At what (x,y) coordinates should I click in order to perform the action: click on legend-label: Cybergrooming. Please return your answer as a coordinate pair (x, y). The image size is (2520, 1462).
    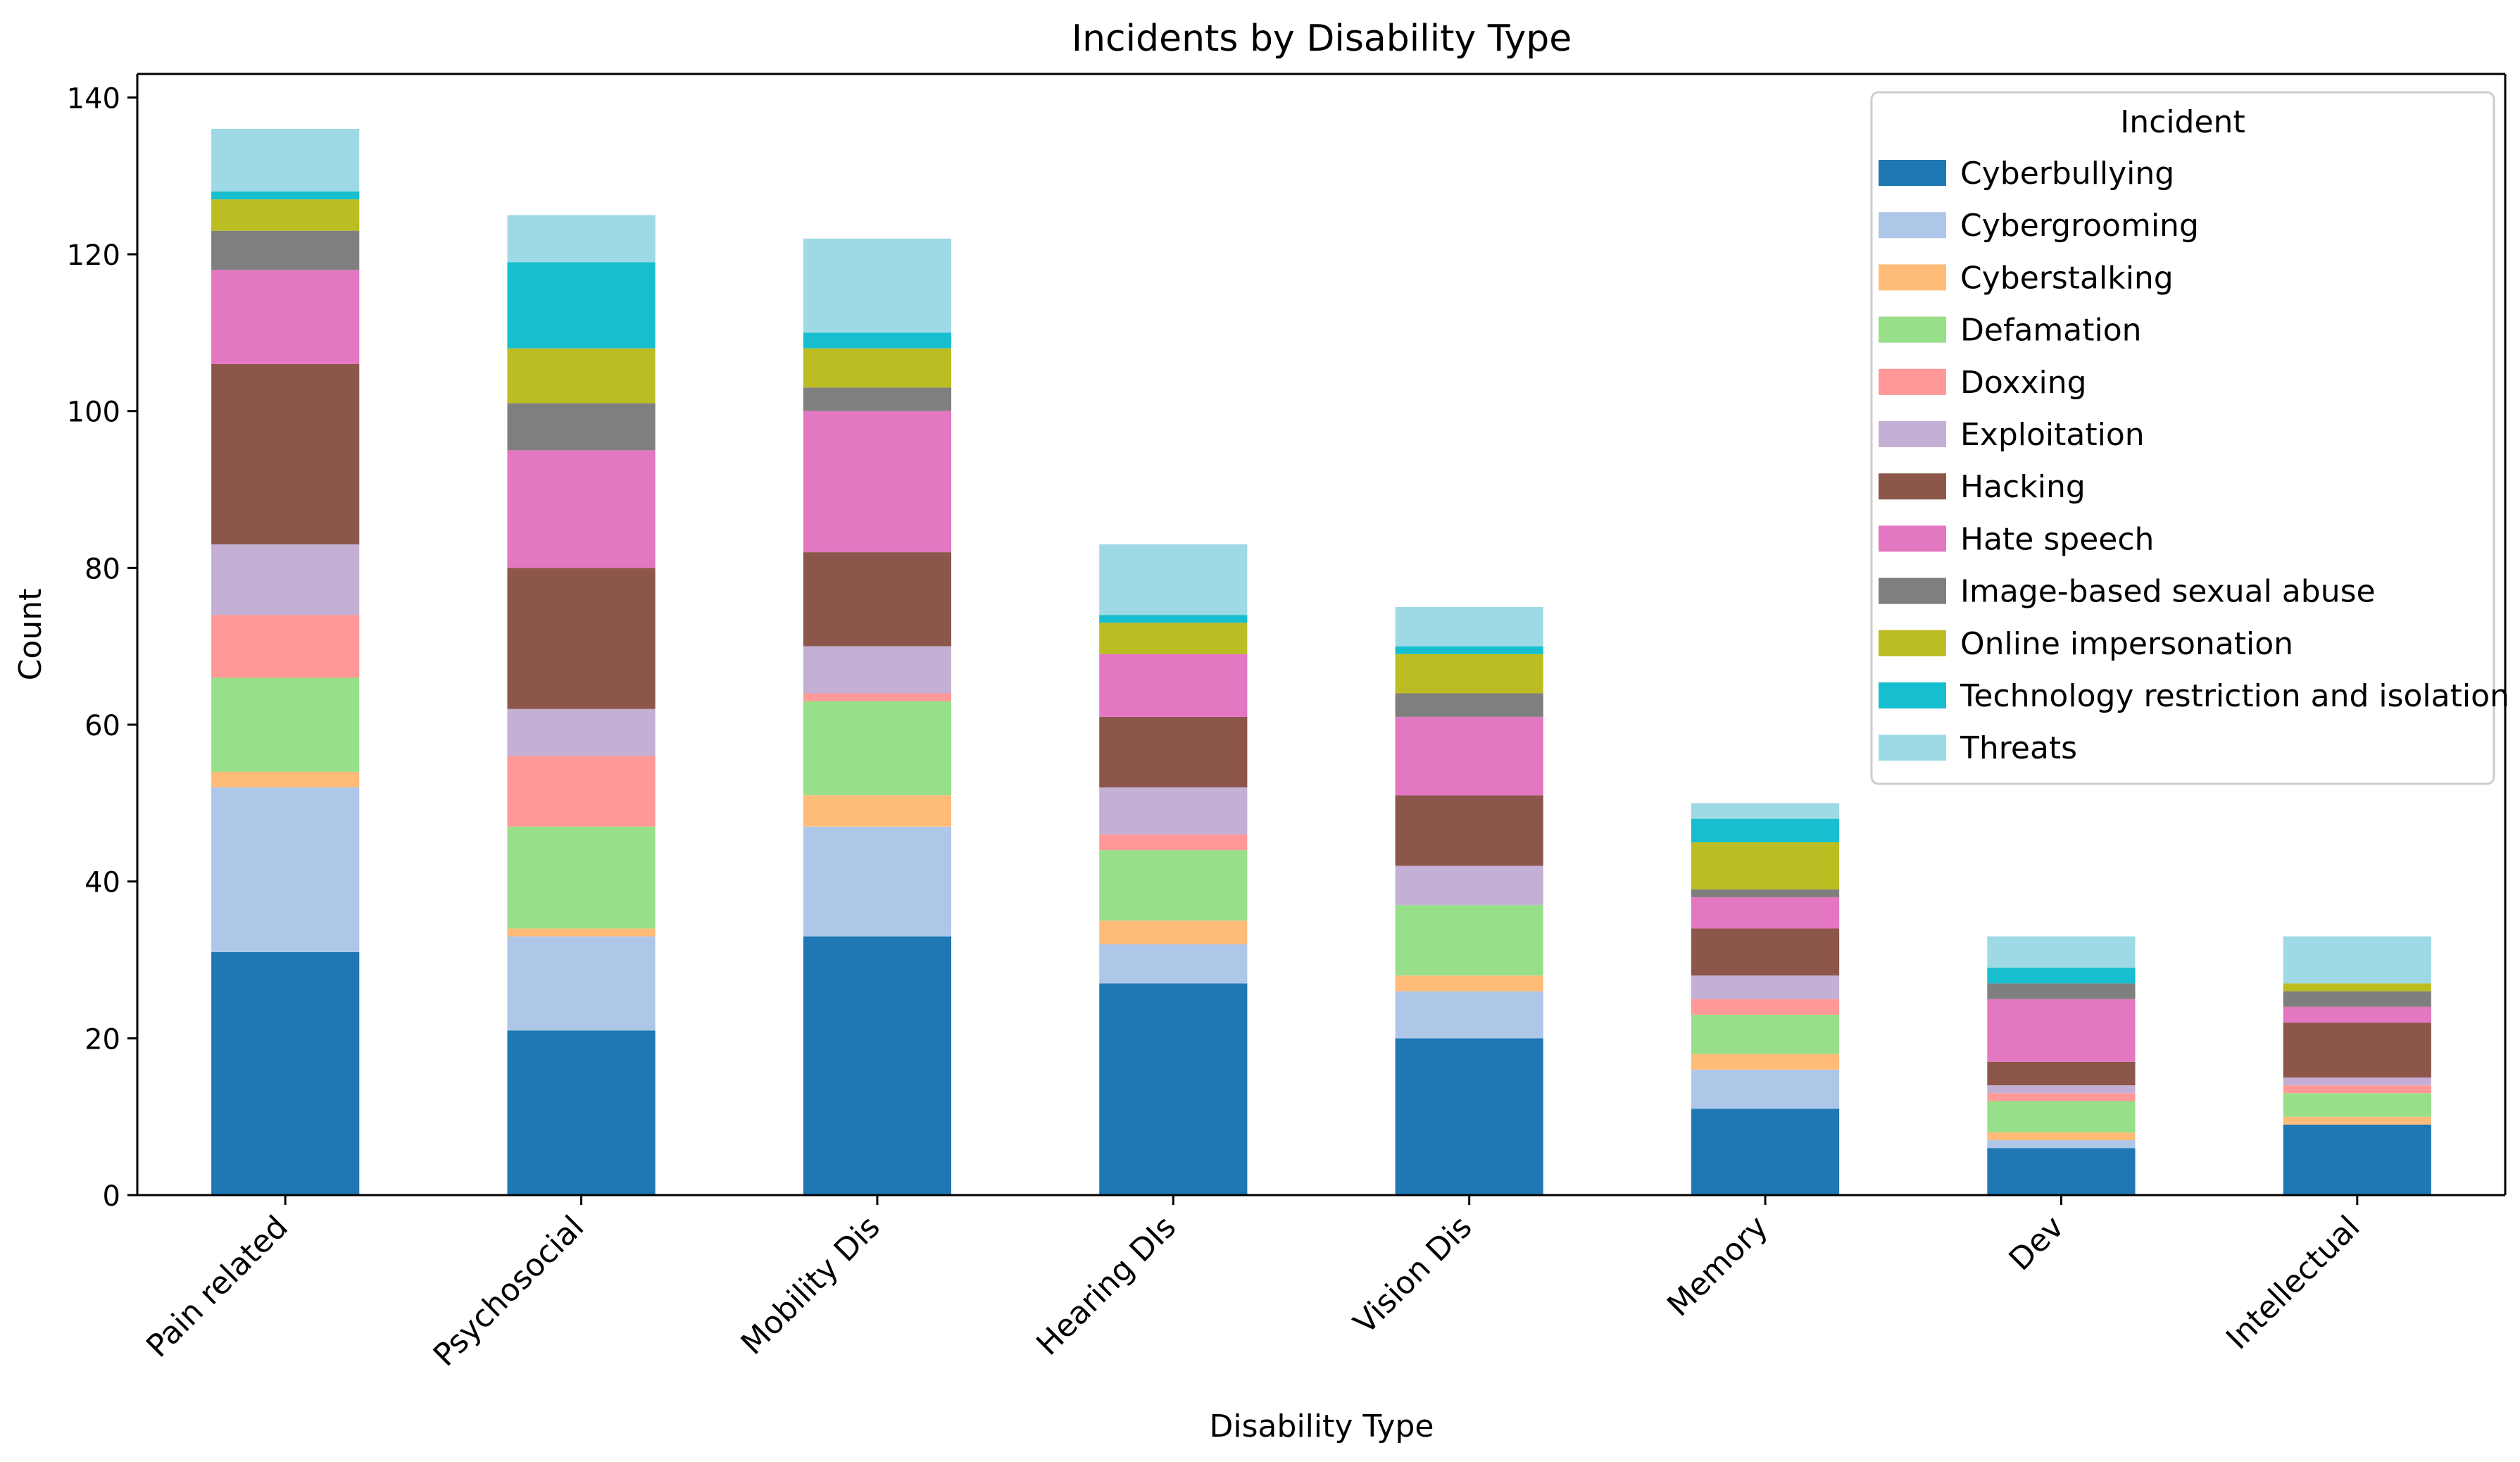
    Looking at the image, I should click on (2080, 226).